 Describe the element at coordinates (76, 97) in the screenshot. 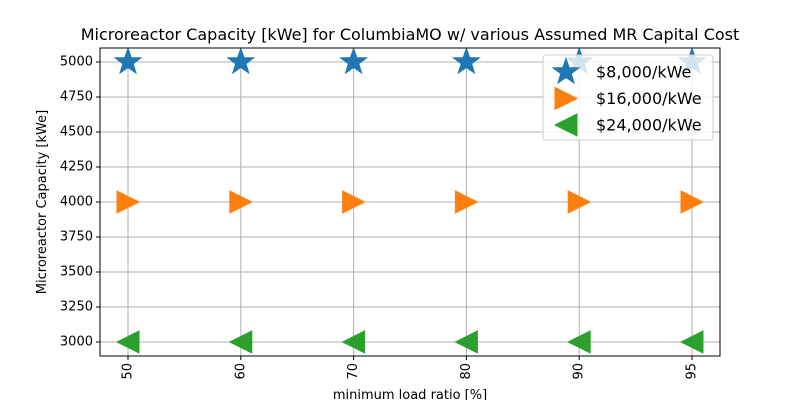

I see `y-tick-label: 4750` at that location.